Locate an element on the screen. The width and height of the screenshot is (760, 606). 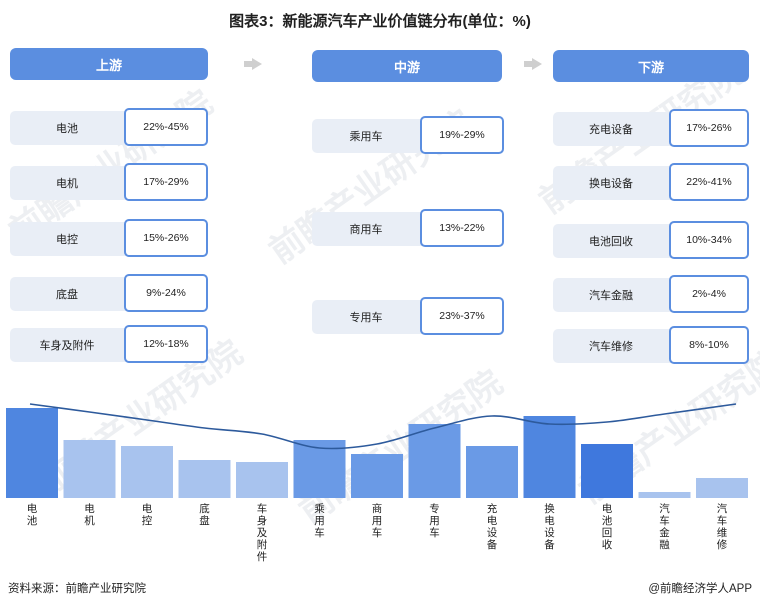
bar-电池 is located at coordinates (32, 453).